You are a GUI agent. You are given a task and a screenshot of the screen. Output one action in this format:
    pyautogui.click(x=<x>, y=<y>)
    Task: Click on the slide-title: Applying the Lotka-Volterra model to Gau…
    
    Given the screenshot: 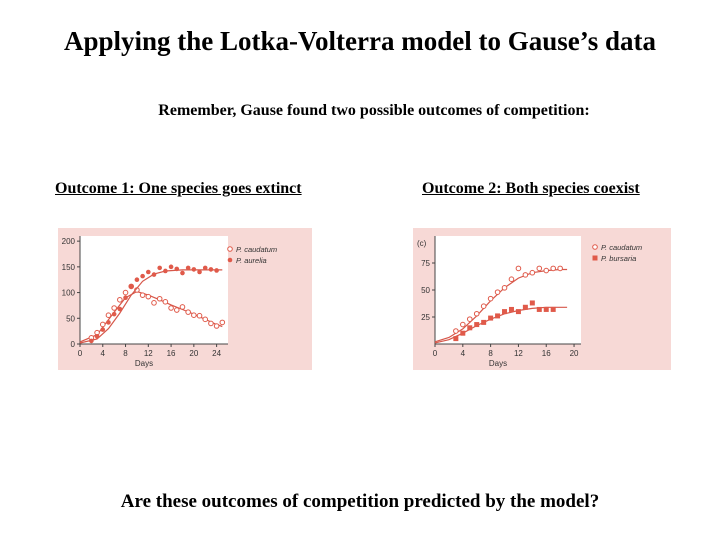 What is the action you would take?
    pyautogui.click(x=359, y=41)
    